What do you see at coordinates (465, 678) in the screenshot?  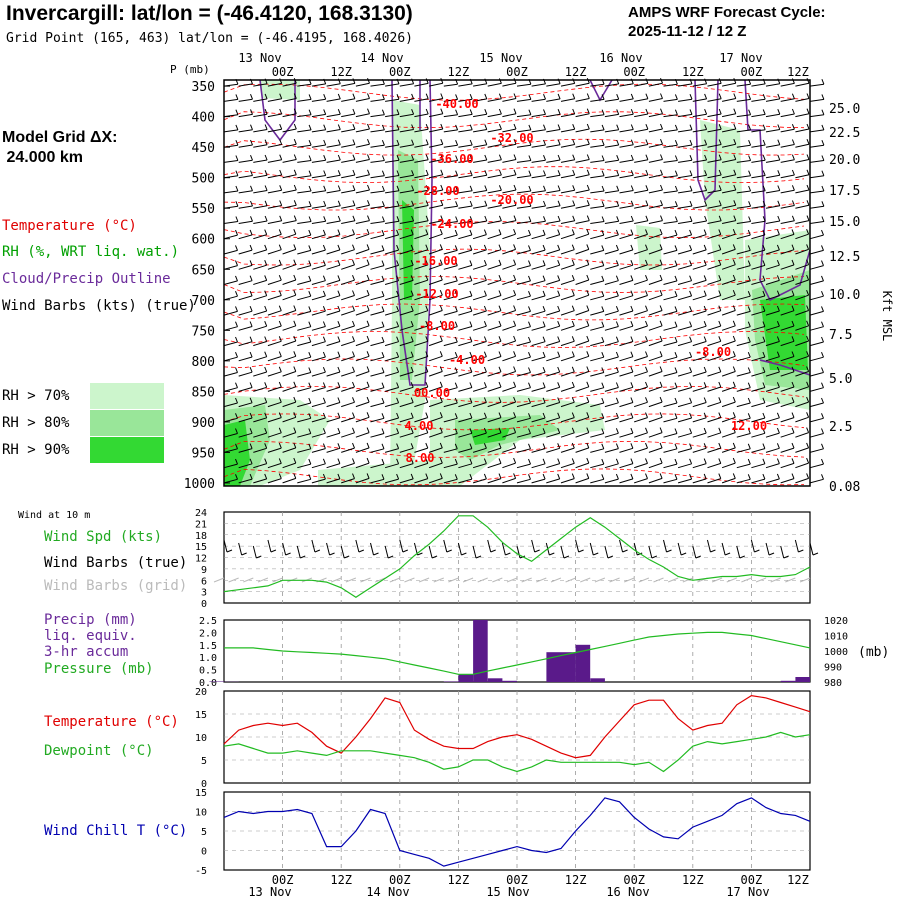 I see `precip-bar` at bounding box center [465, 678].